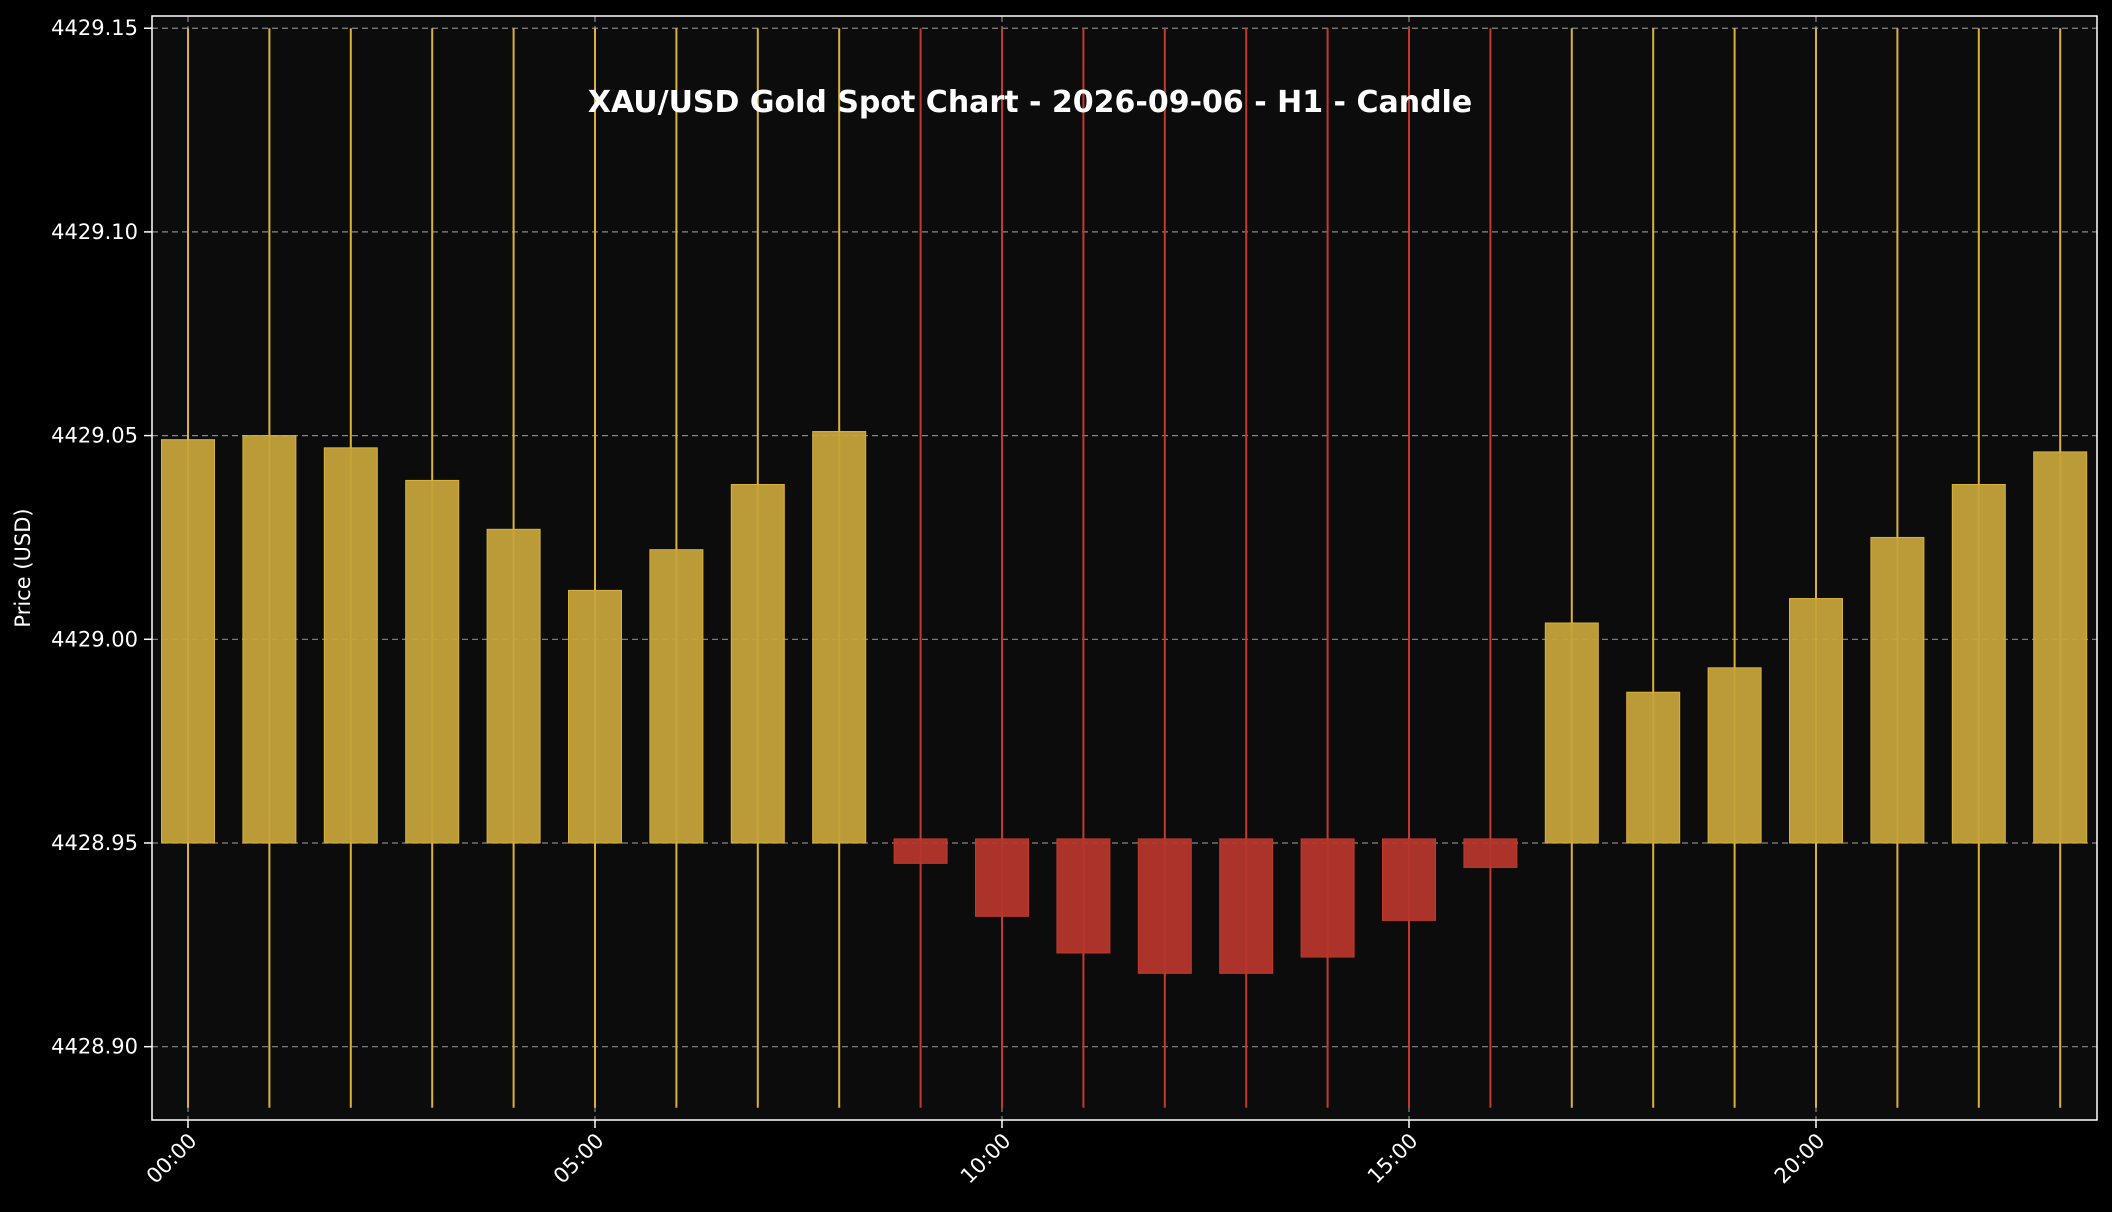 The height and width of the screenshot is (1212, 2112). I want to click on y-axis-label: Price (USD), so click(23, 567).